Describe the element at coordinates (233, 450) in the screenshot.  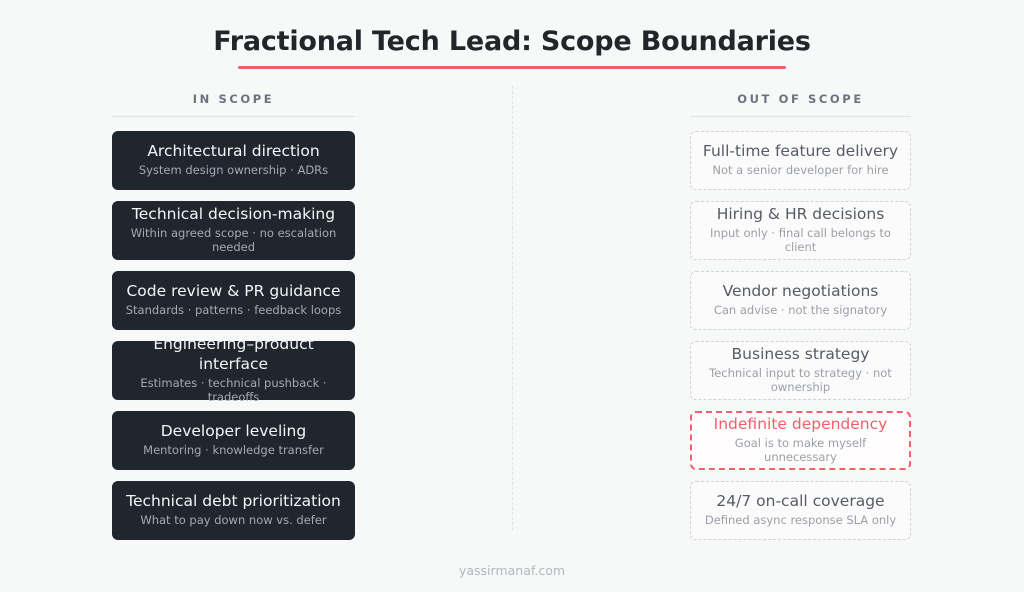
I see `card-subtitle: Mentoring · knowledge transfer` at that location.